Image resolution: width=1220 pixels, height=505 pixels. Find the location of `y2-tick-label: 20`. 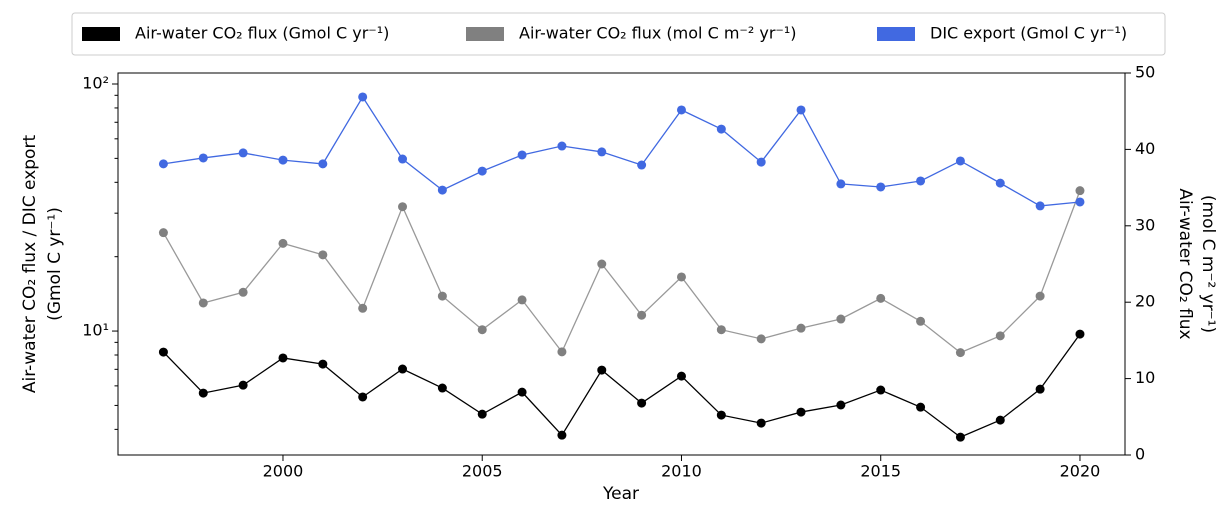

y2-tick-label: 20 is located at coordinates (1145, 301).